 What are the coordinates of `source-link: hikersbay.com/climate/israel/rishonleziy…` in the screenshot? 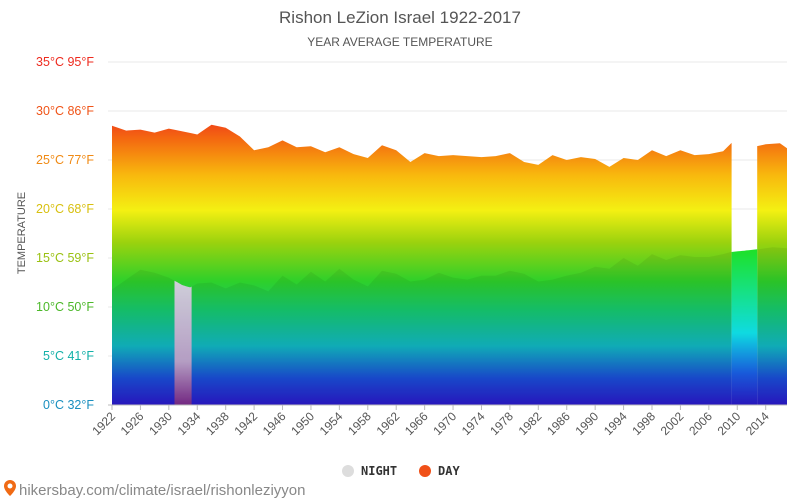 It's located at (162, 490).